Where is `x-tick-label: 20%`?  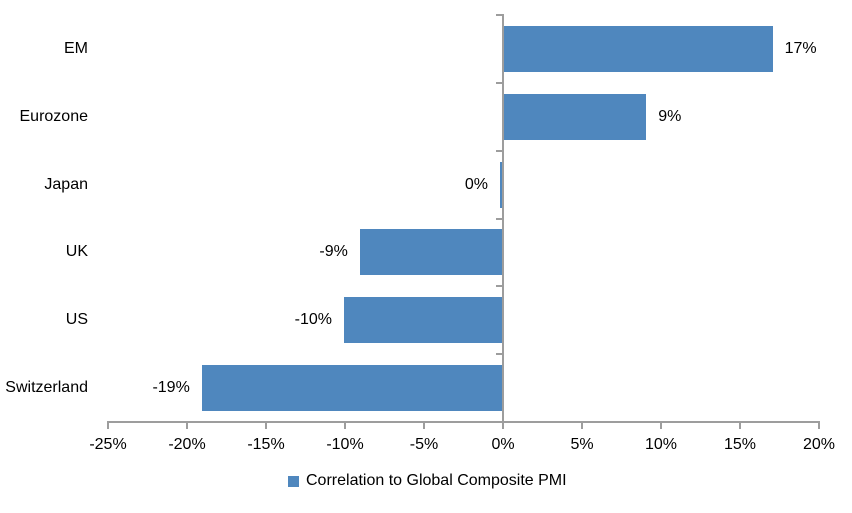
x-tick-label: 20% is located at coordinates (819, 444).